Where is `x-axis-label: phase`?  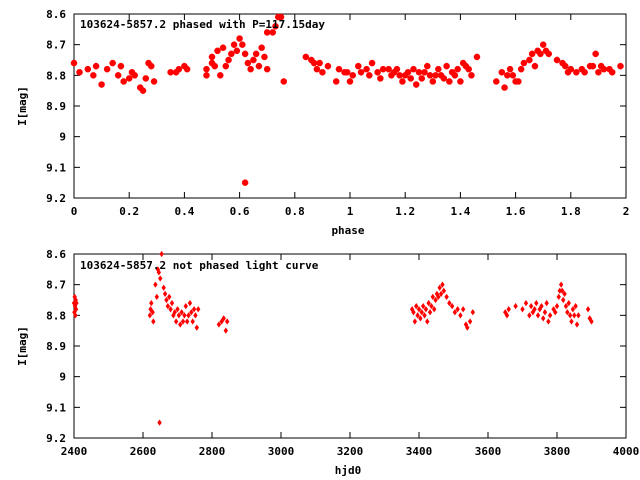
x-axis-label: phase is located at coordinates (347, 230).